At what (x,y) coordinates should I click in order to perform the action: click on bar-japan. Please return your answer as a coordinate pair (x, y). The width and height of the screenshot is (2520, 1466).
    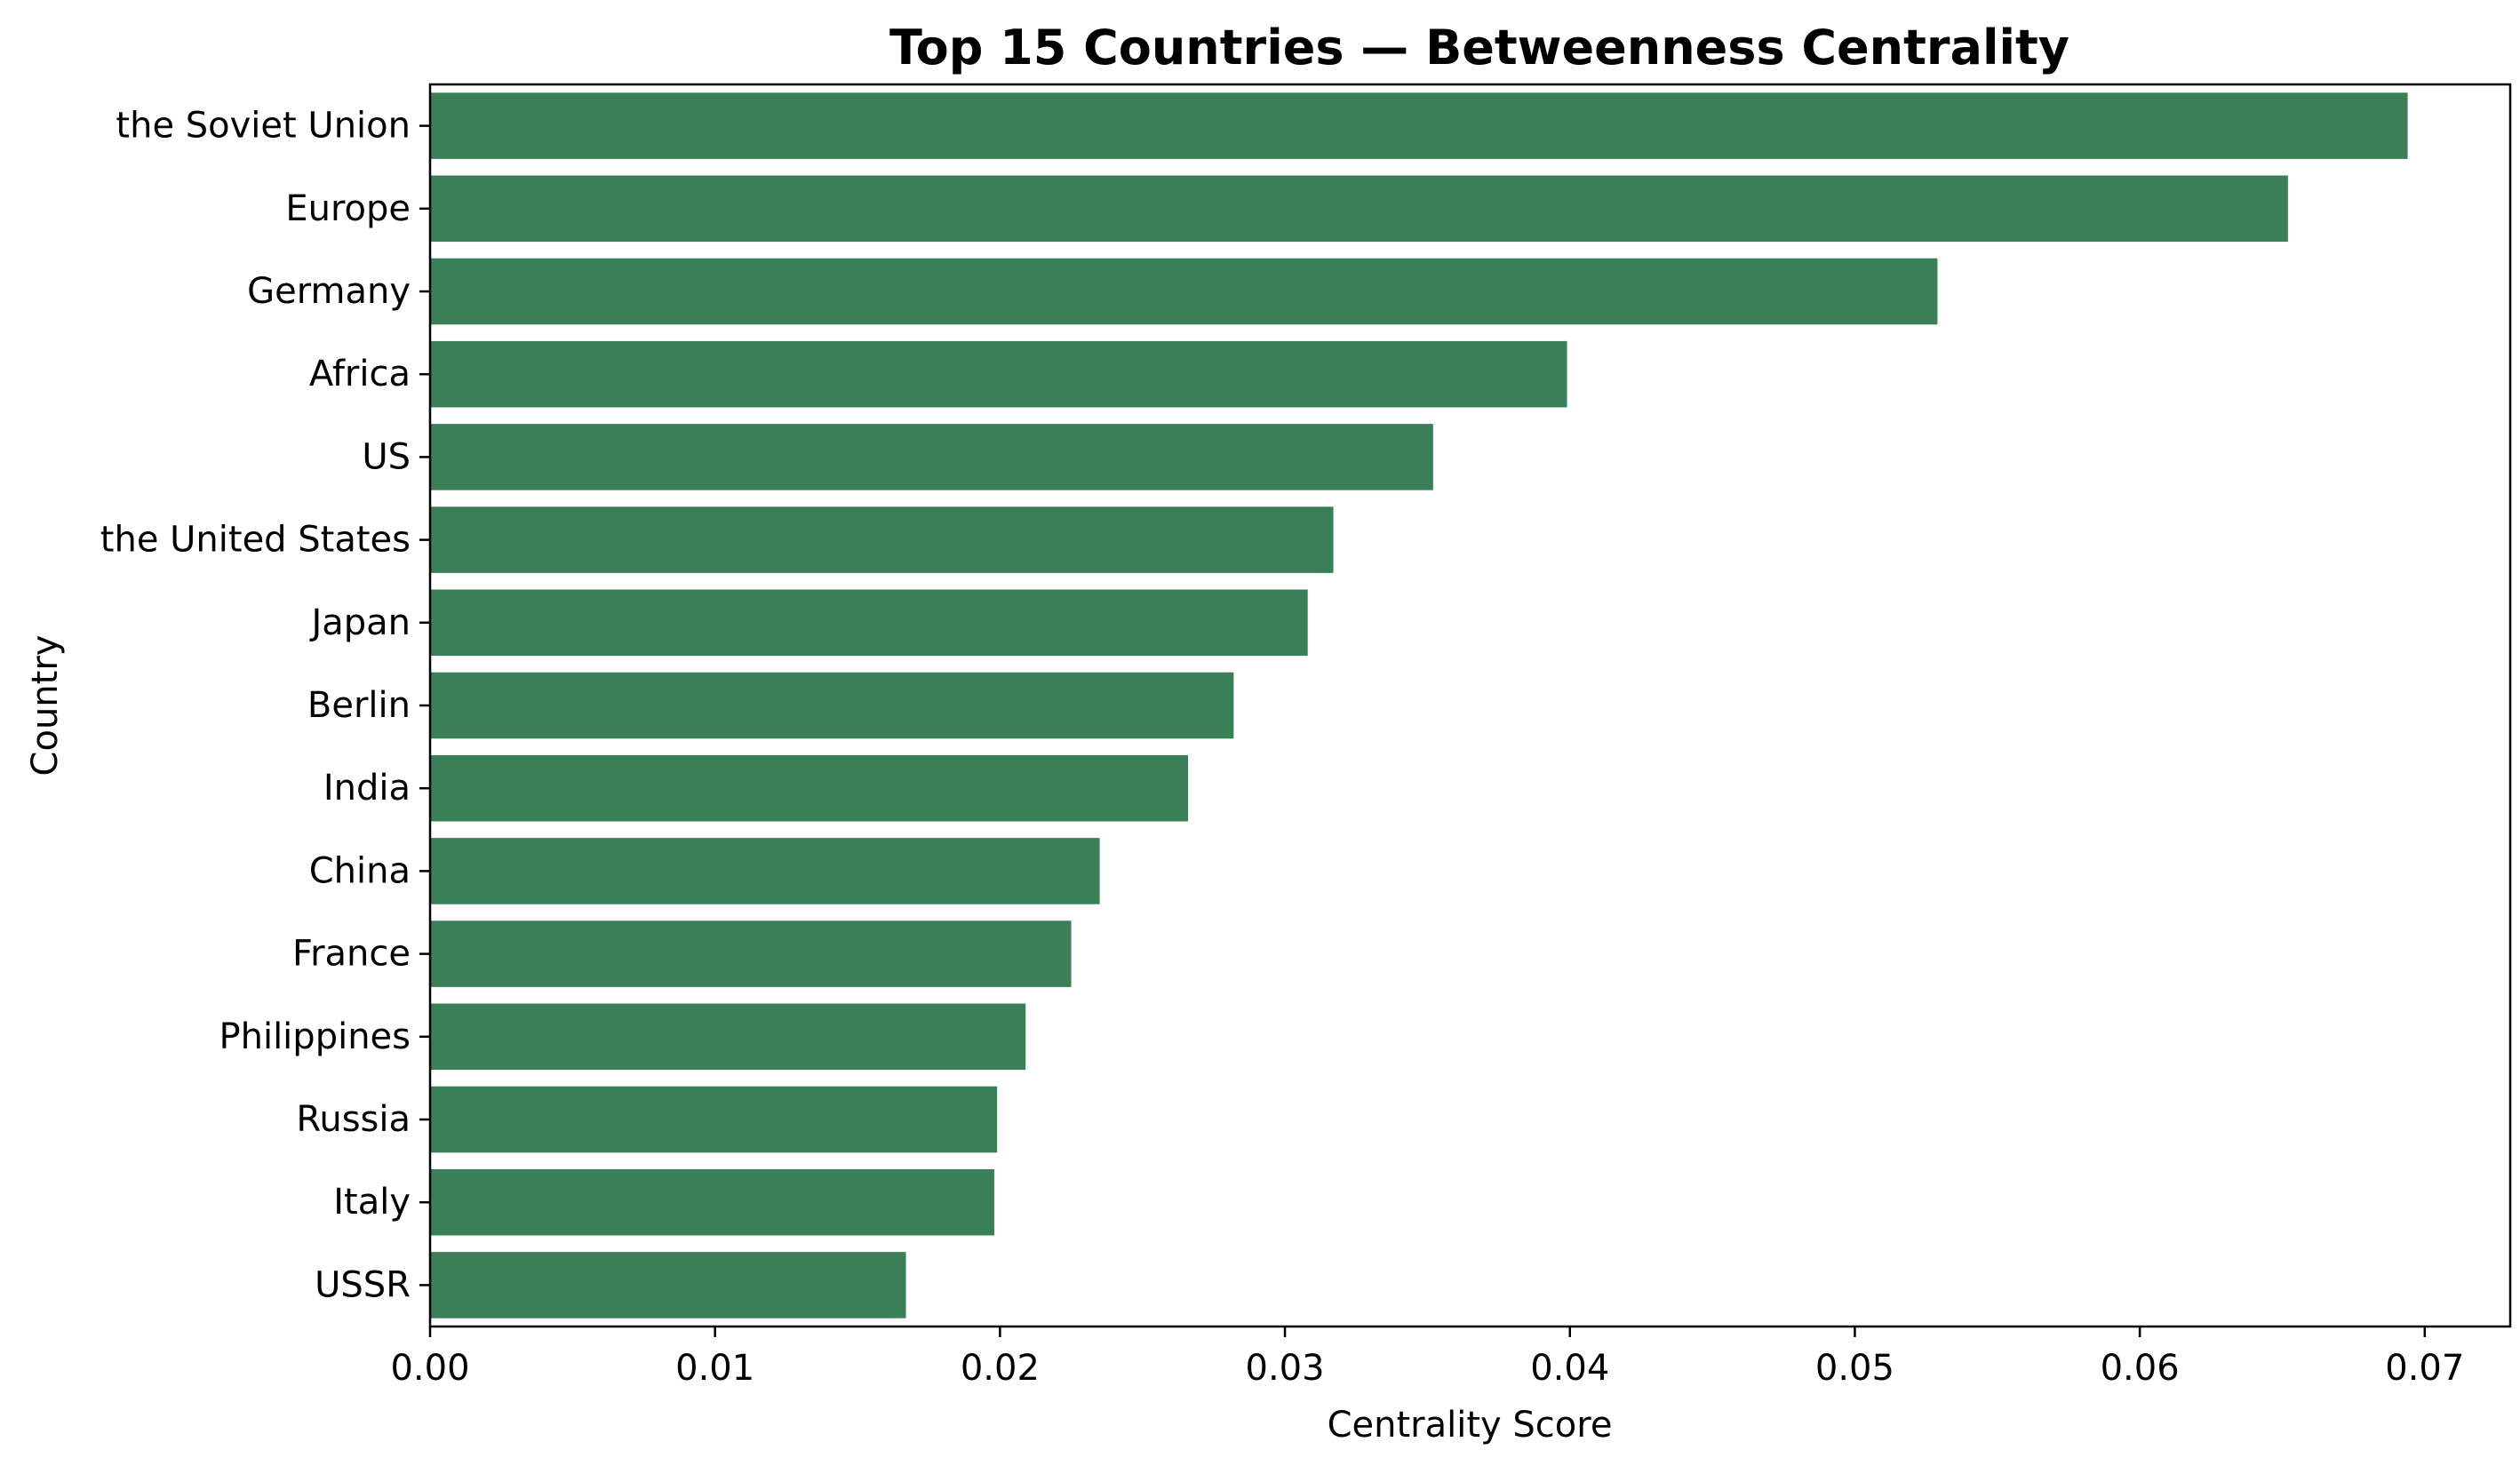
    Looking at the image, I should click on (869, 623).